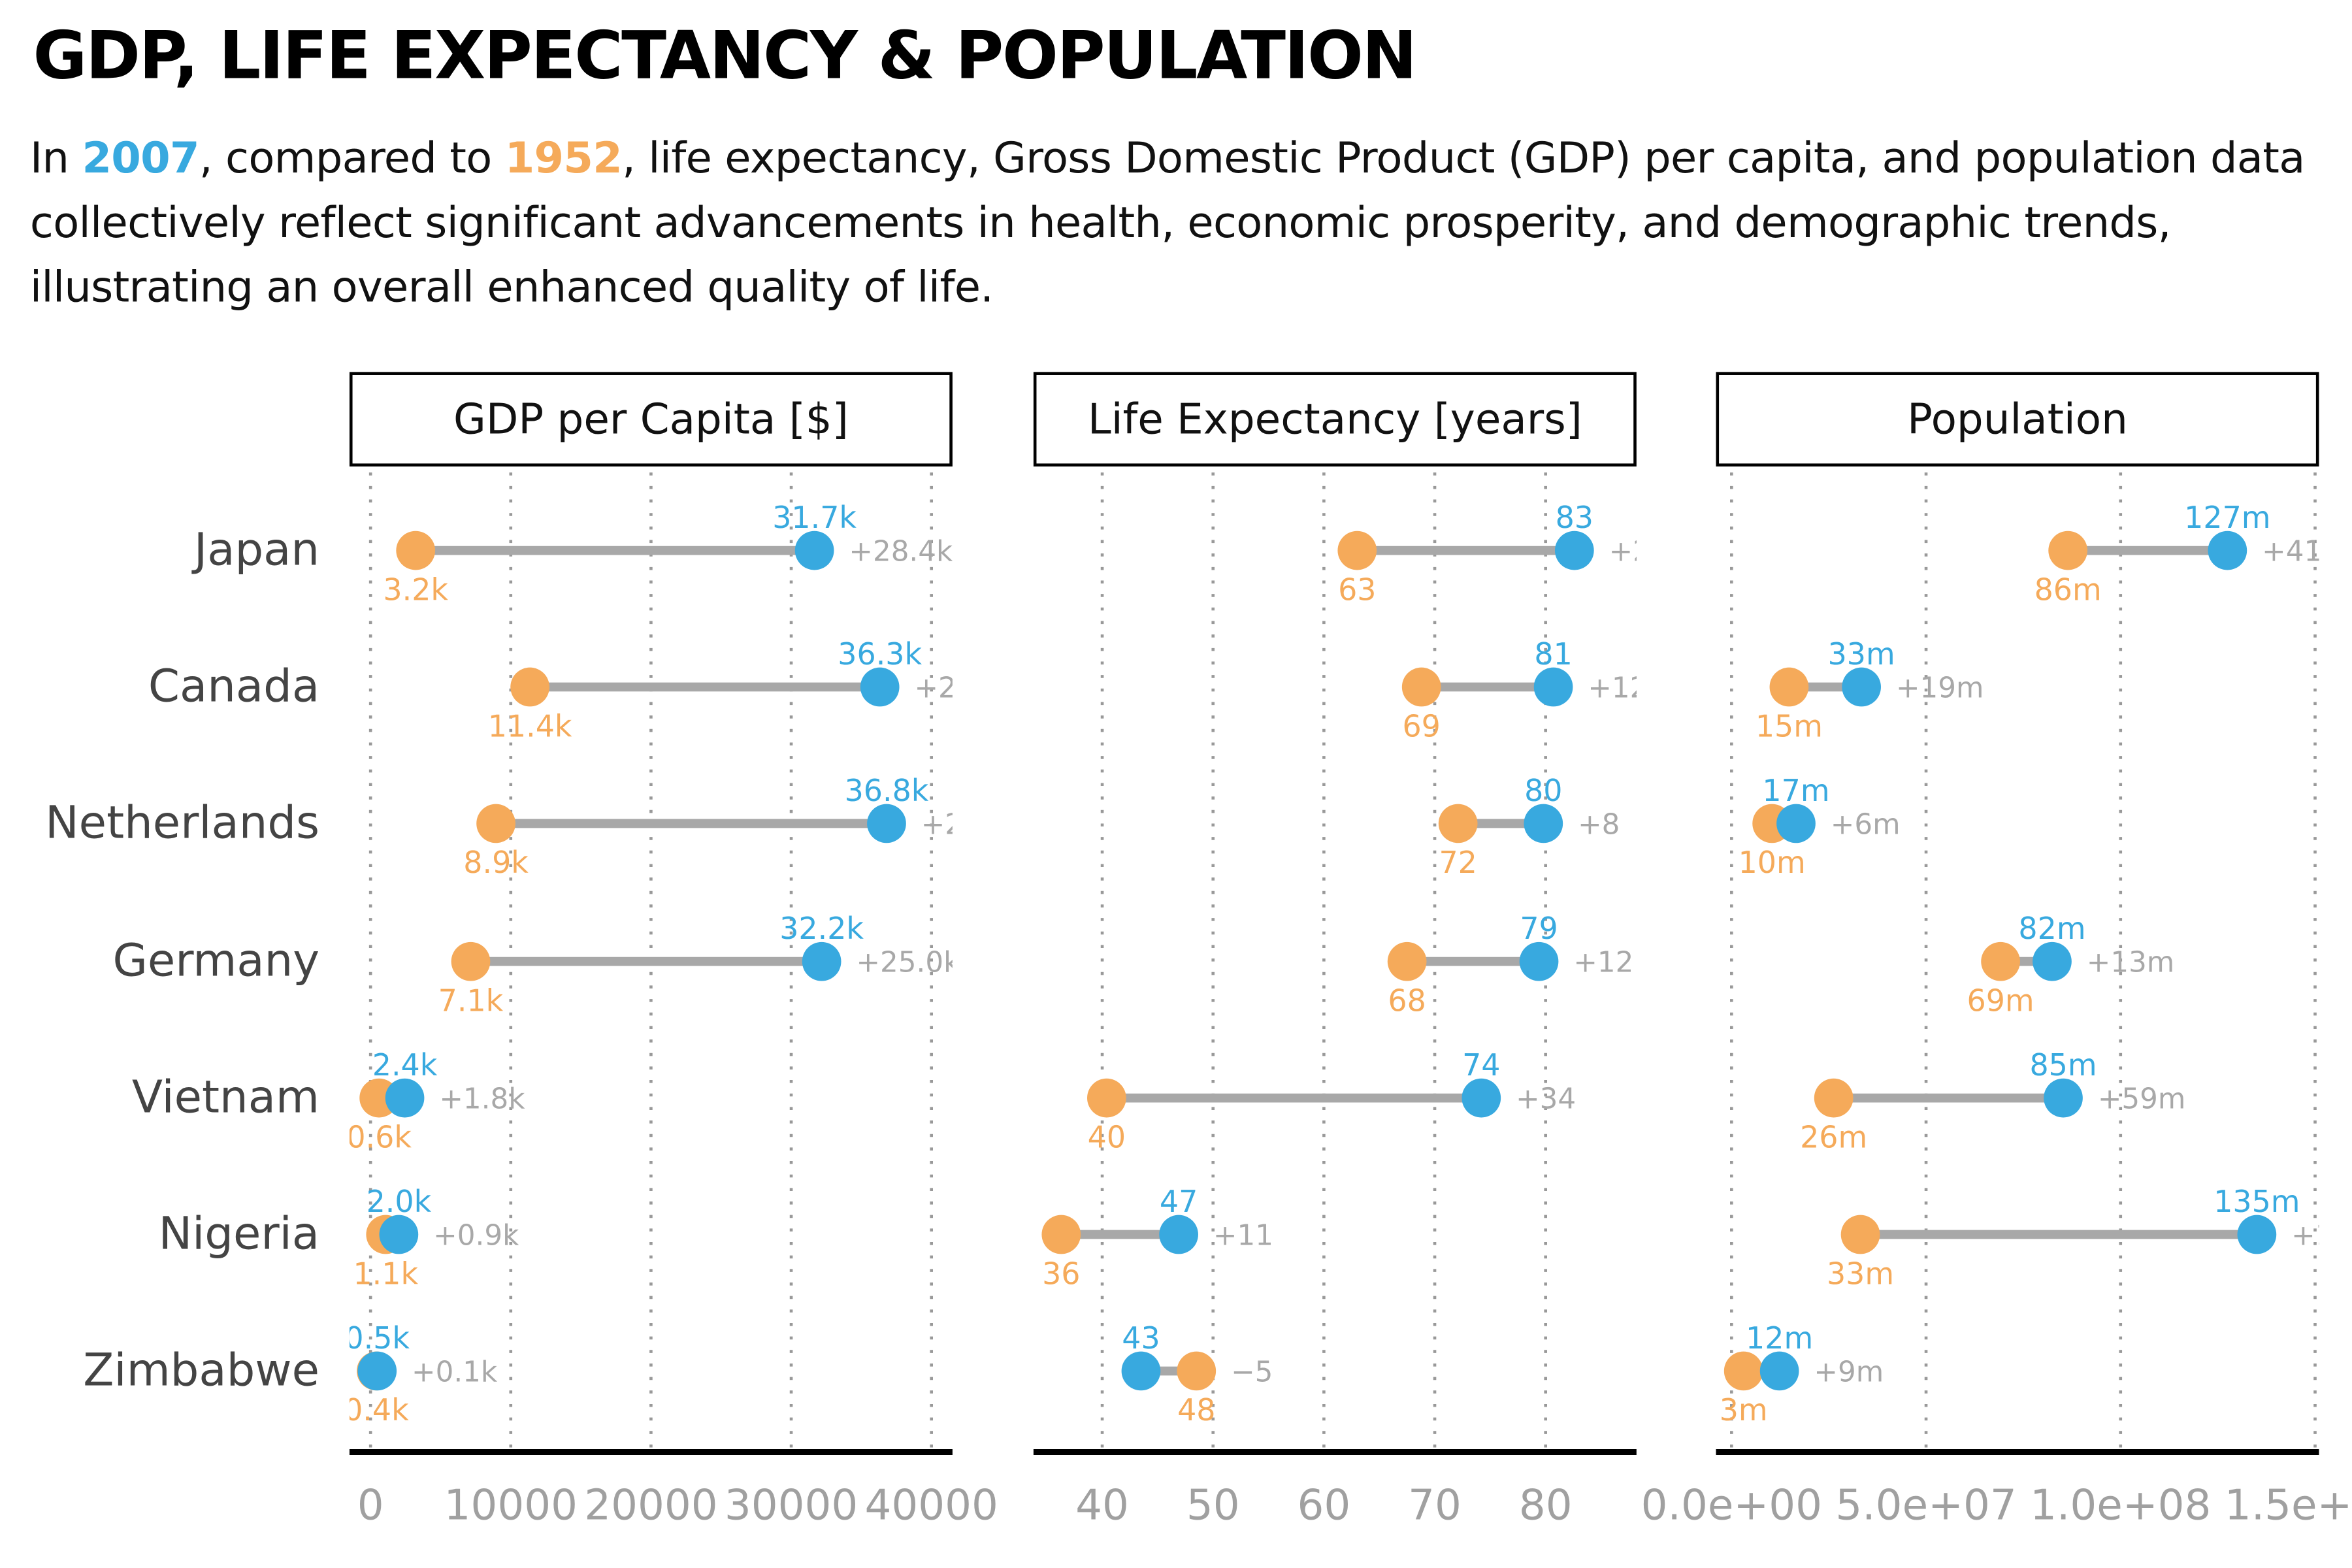 This screenshot has height=1568, width=2352. Describe the element at coordinates (2068, 589) in the screenshot. I see `value-label-1952: 86m` at that location.